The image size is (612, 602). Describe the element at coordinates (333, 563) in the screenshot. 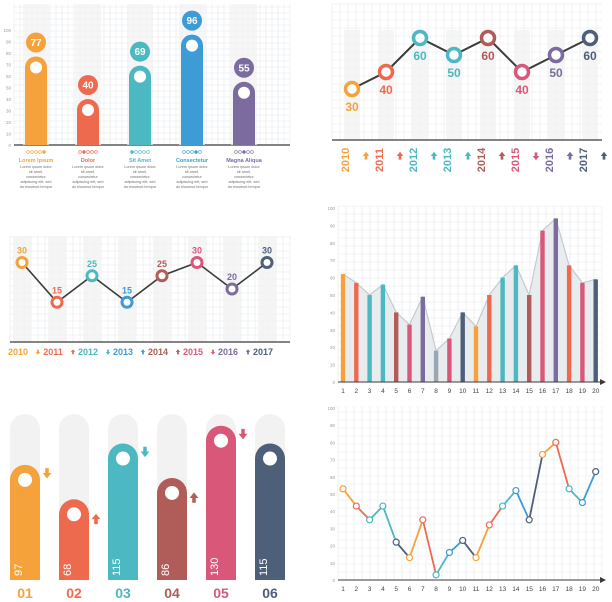

I see `c5-y-tick-label: 10` at that location.